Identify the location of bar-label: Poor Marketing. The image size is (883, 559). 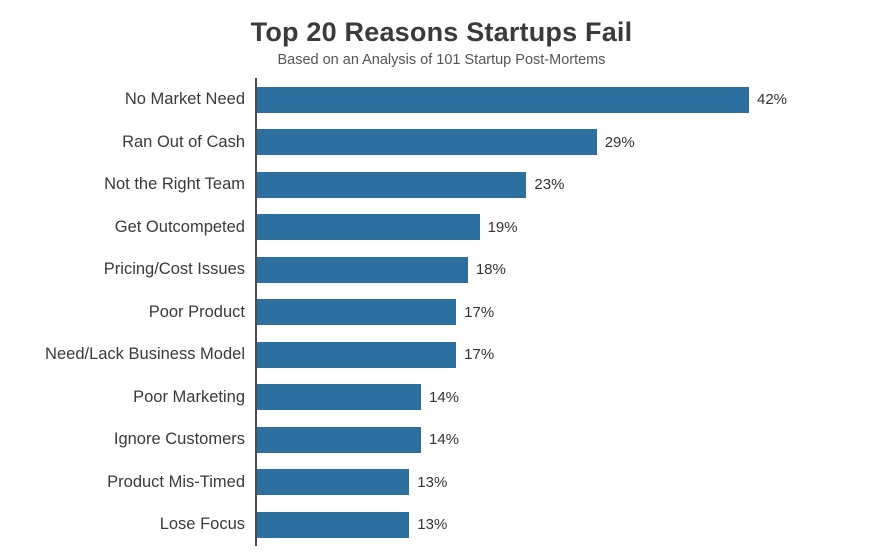
(189, 396).